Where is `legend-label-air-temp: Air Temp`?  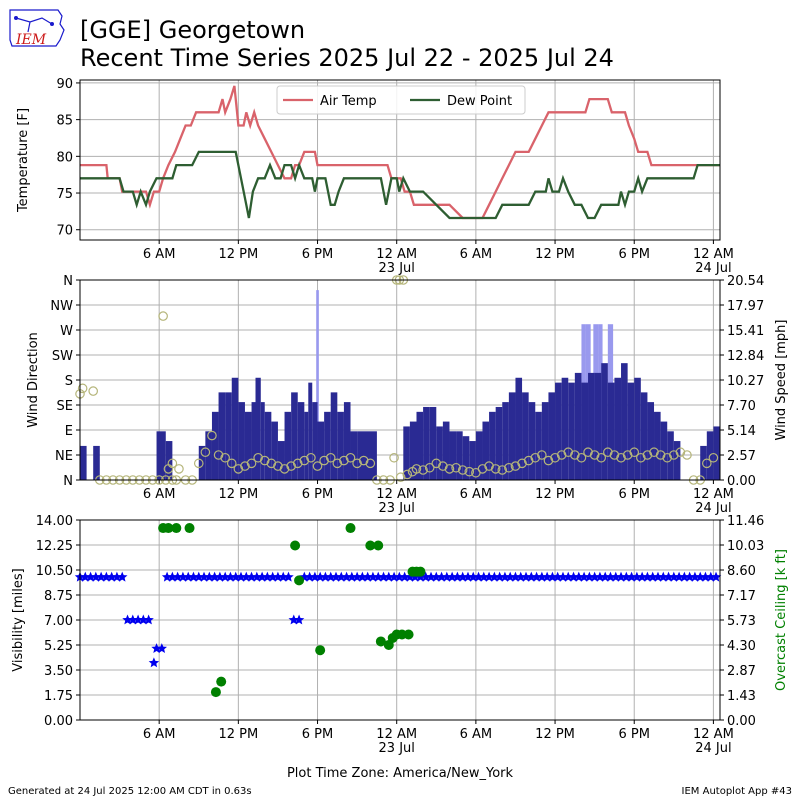 legend-label-air-temp: Air Temp is located at coordinates (348, 101).